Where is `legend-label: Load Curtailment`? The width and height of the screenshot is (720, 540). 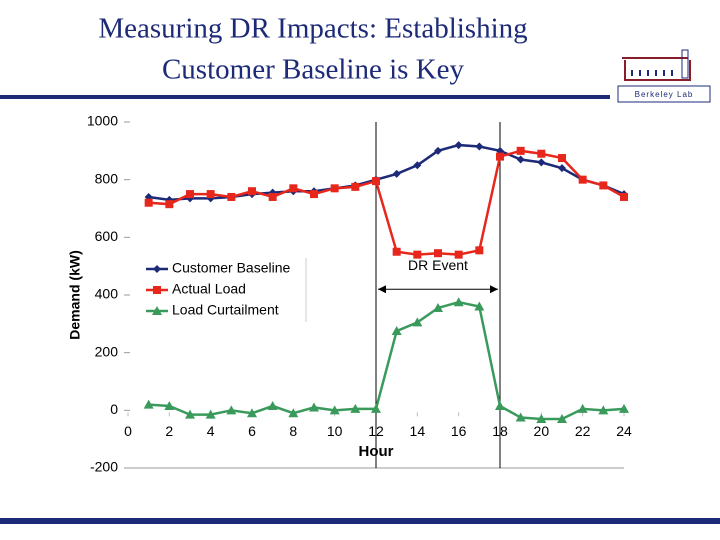 legend-label: Load Curtailment is located at coordinates (225, 310).